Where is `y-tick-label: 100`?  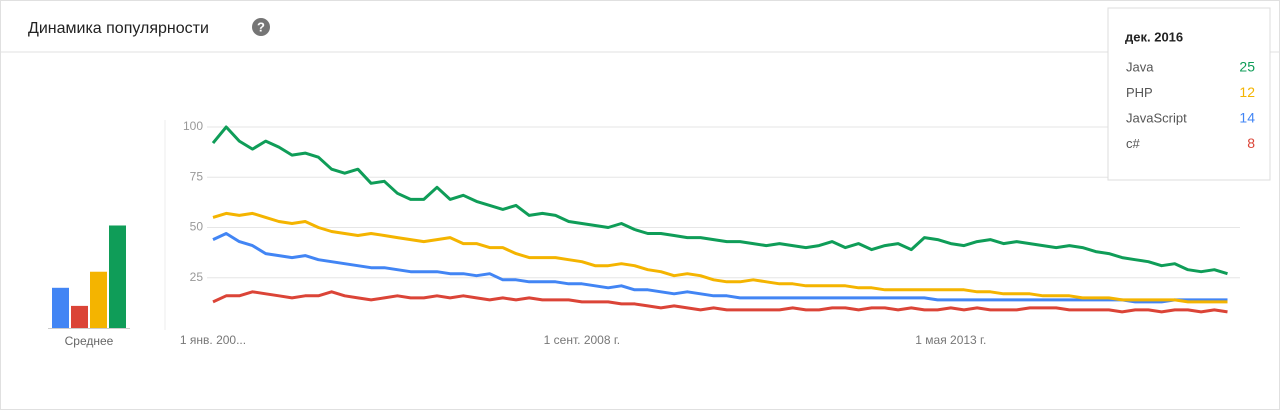 y-tick-label: 100 is located at coordinates (193, 126).